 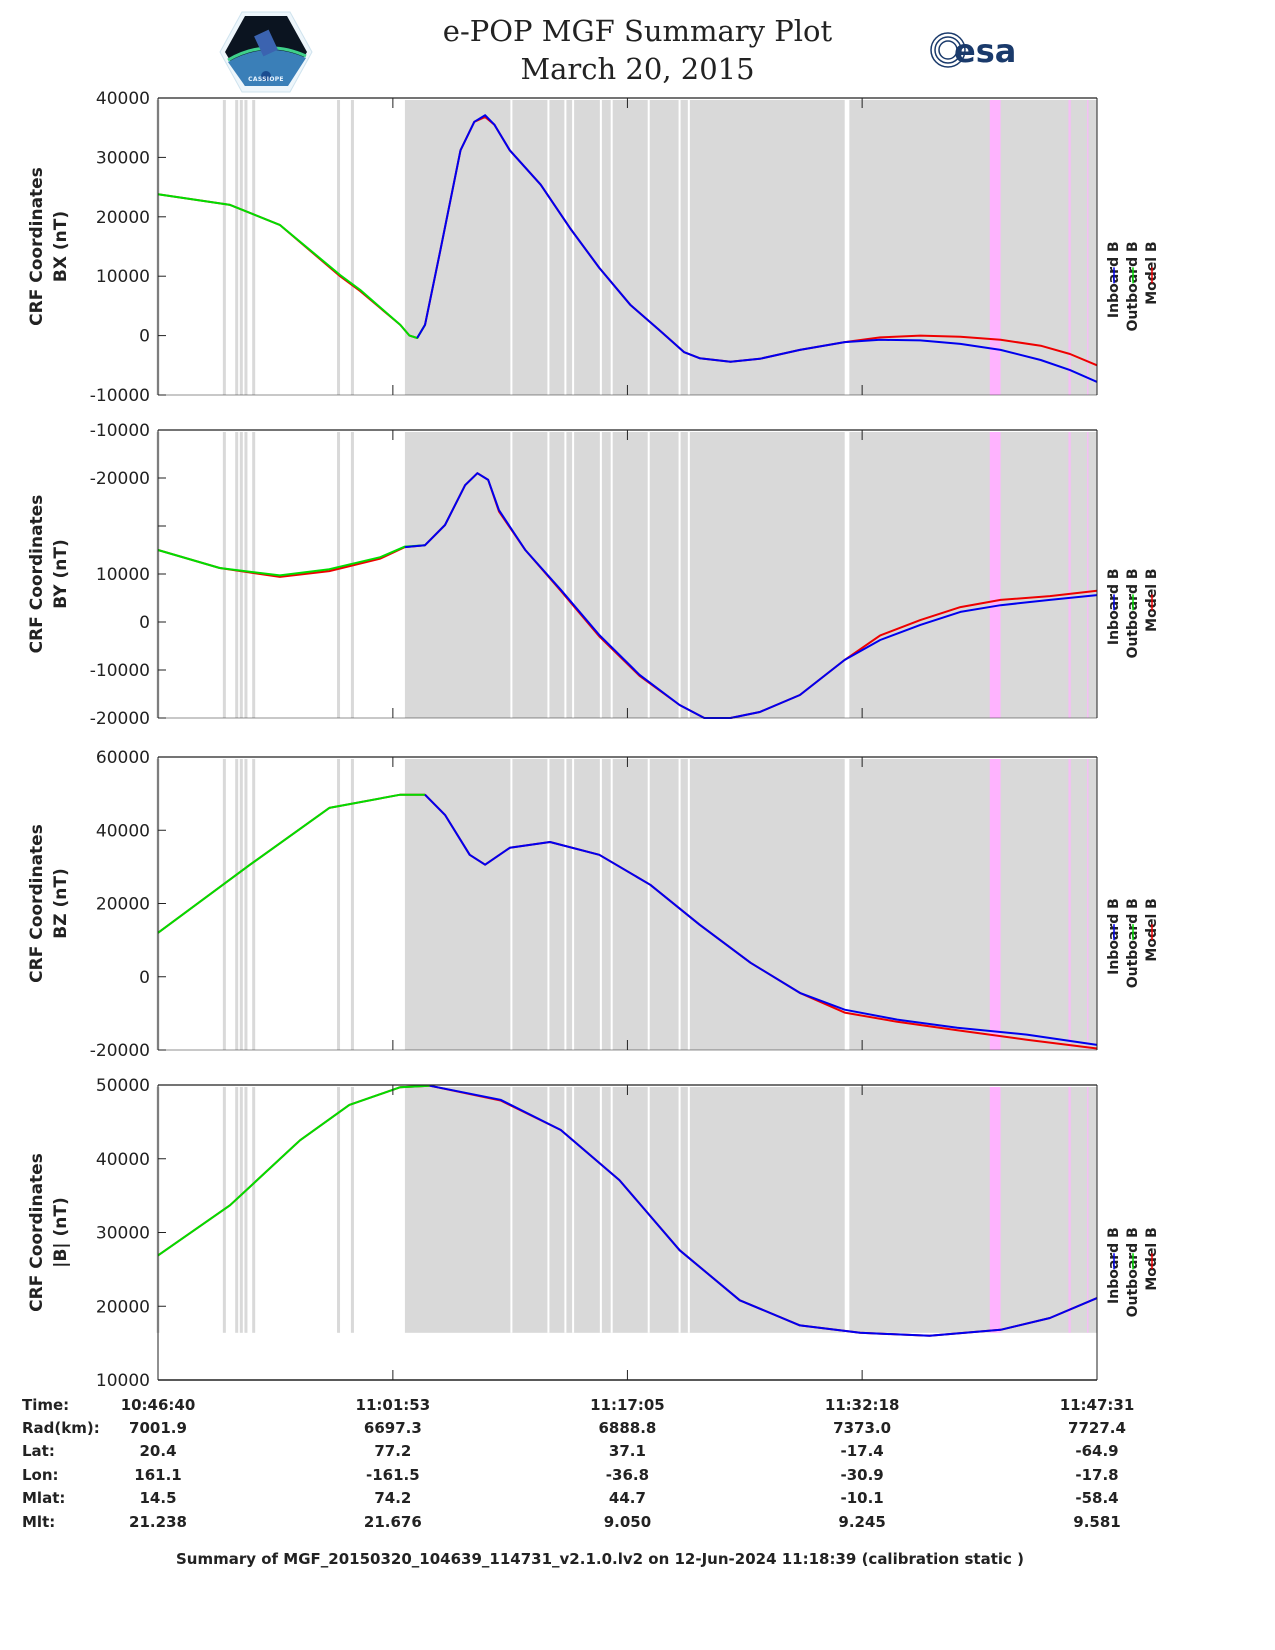 What do you see at coordinates (46, 1405) in the screenshot?
I see `row-label: Time:` at bounding box center [46, 1405].